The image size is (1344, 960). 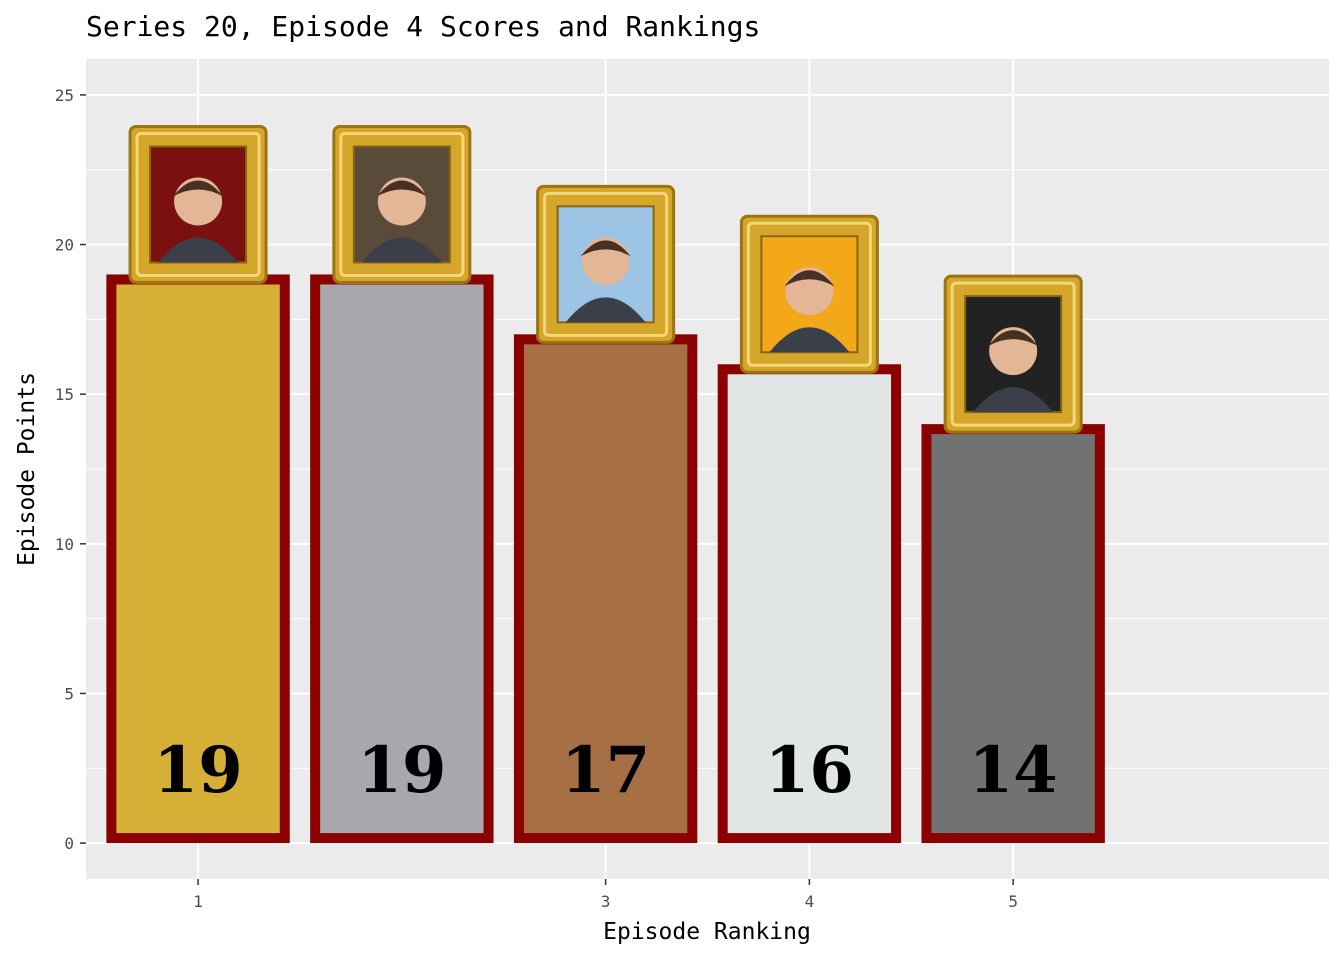 I want to click on y-tick-label: 25, so click(x=64, y=95).